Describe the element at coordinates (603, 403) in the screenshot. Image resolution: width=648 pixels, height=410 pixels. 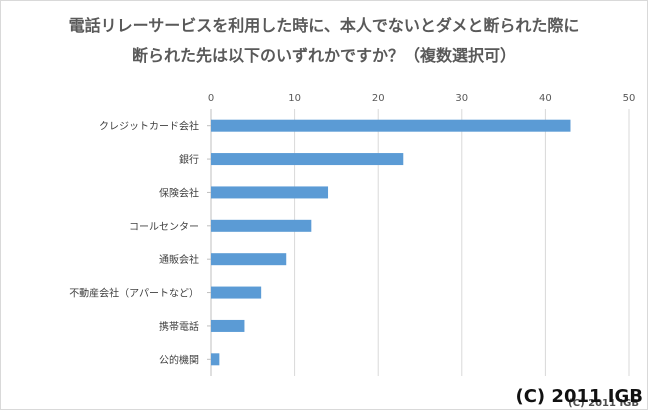
I see `copyright-watermark-small: (C) 2011 IGB` at that location.